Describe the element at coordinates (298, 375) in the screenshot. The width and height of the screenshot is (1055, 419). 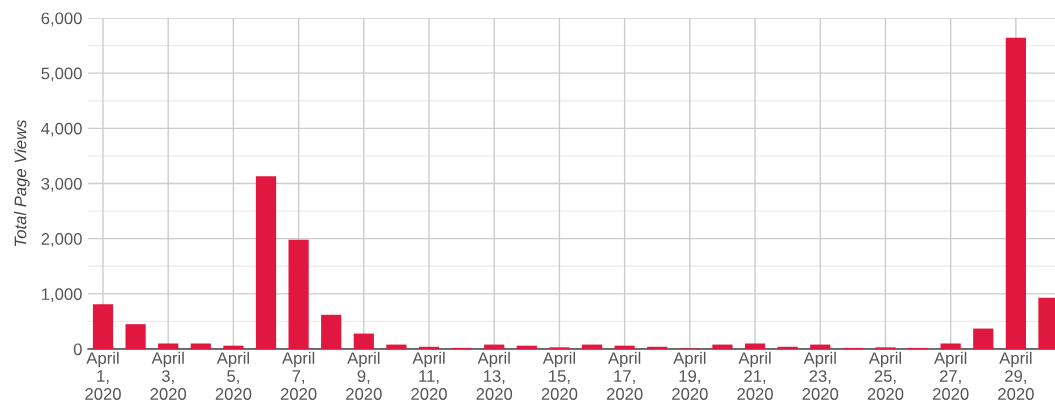
I see `x-tick-label: April 7, 2020` at that location.